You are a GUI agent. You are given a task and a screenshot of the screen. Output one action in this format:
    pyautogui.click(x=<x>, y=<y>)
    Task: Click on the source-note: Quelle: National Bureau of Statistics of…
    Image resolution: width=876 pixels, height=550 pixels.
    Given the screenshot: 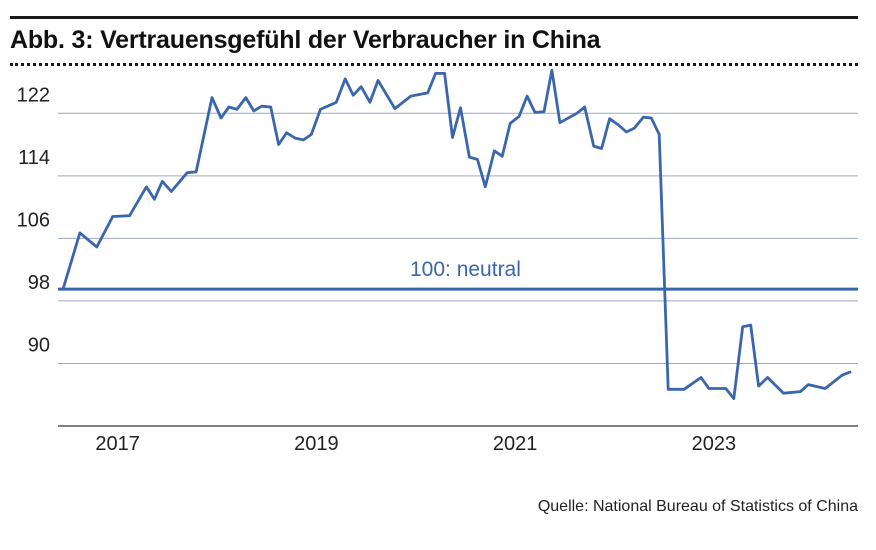 What is the action you would take?
    pyautogui.click(x=697, y=506)
    